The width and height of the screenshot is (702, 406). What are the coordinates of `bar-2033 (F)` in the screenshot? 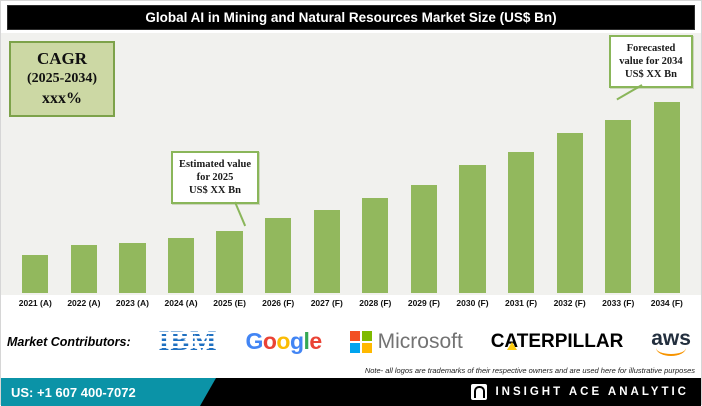 It's located at (618, 206).